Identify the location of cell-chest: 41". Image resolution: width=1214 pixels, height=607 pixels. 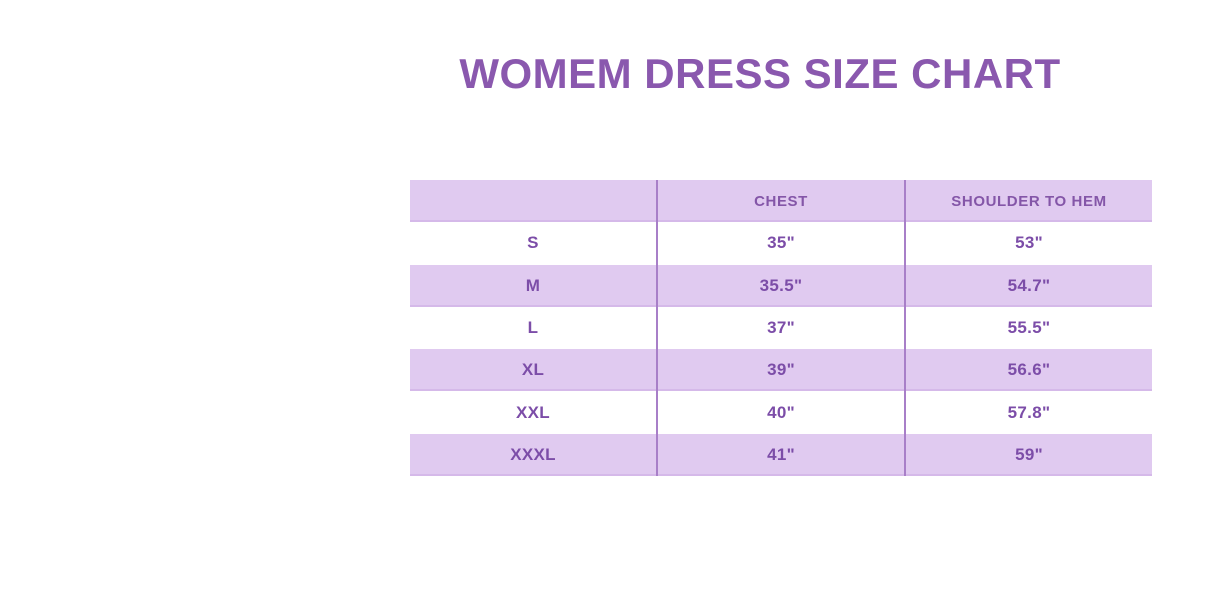
(782, 455).